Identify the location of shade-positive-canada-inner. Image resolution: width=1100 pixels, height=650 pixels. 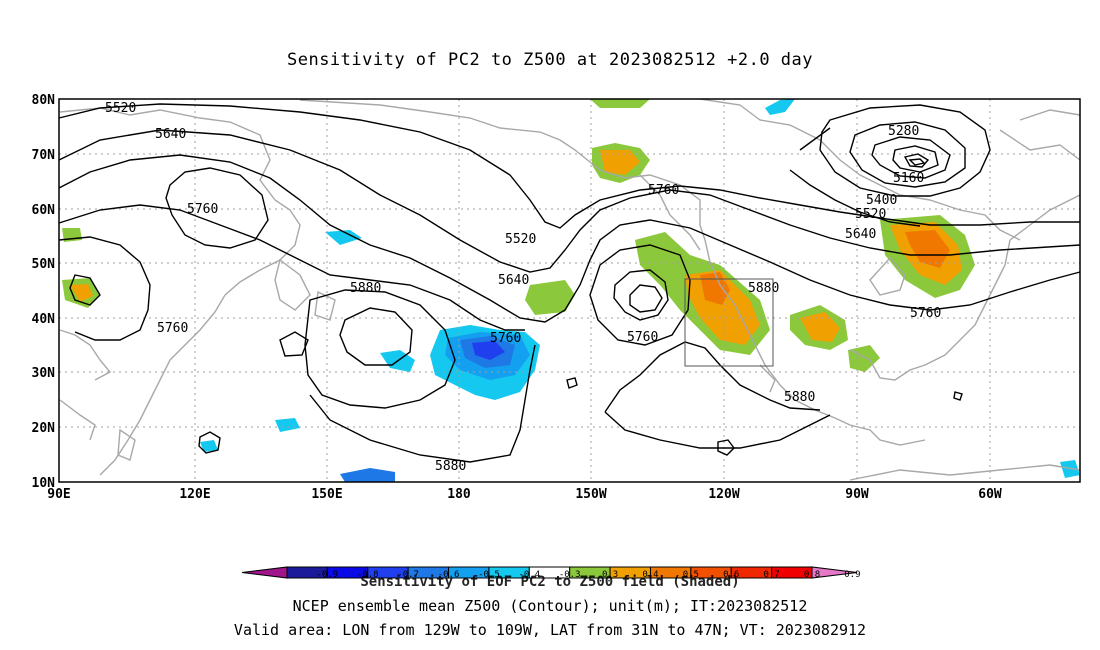
(927, 249).